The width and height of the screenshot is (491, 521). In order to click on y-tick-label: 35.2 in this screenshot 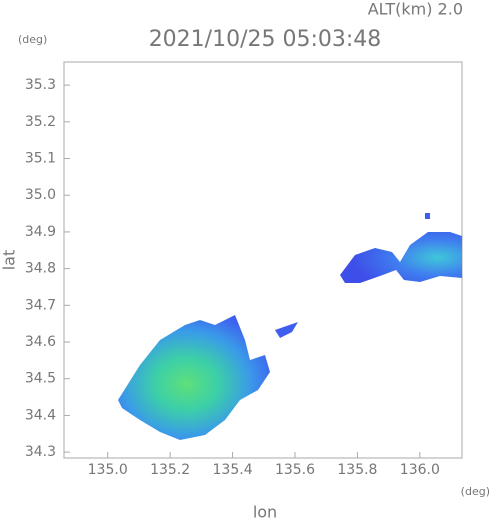, I will do `click(40, 122)`.